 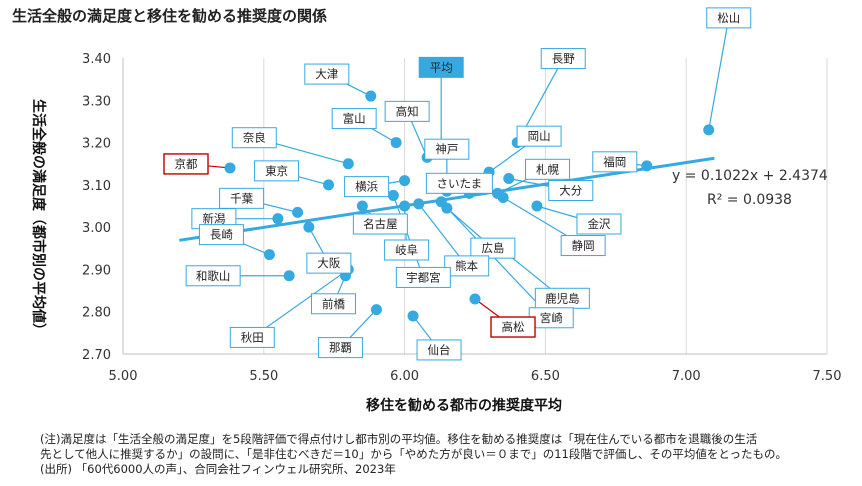 What do you see at coordinates (252, 337) in the screenshot?
I see `city-callout: 秋田` at bounding box center [252, 337].